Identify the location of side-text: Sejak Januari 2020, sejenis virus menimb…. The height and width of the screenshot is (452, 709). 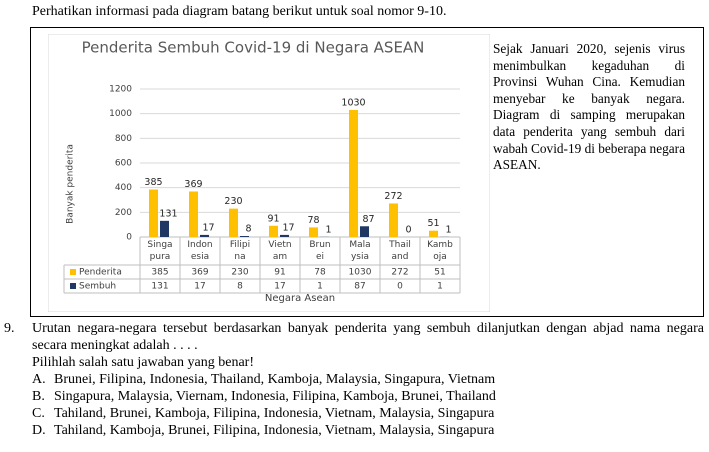
(589, 107).